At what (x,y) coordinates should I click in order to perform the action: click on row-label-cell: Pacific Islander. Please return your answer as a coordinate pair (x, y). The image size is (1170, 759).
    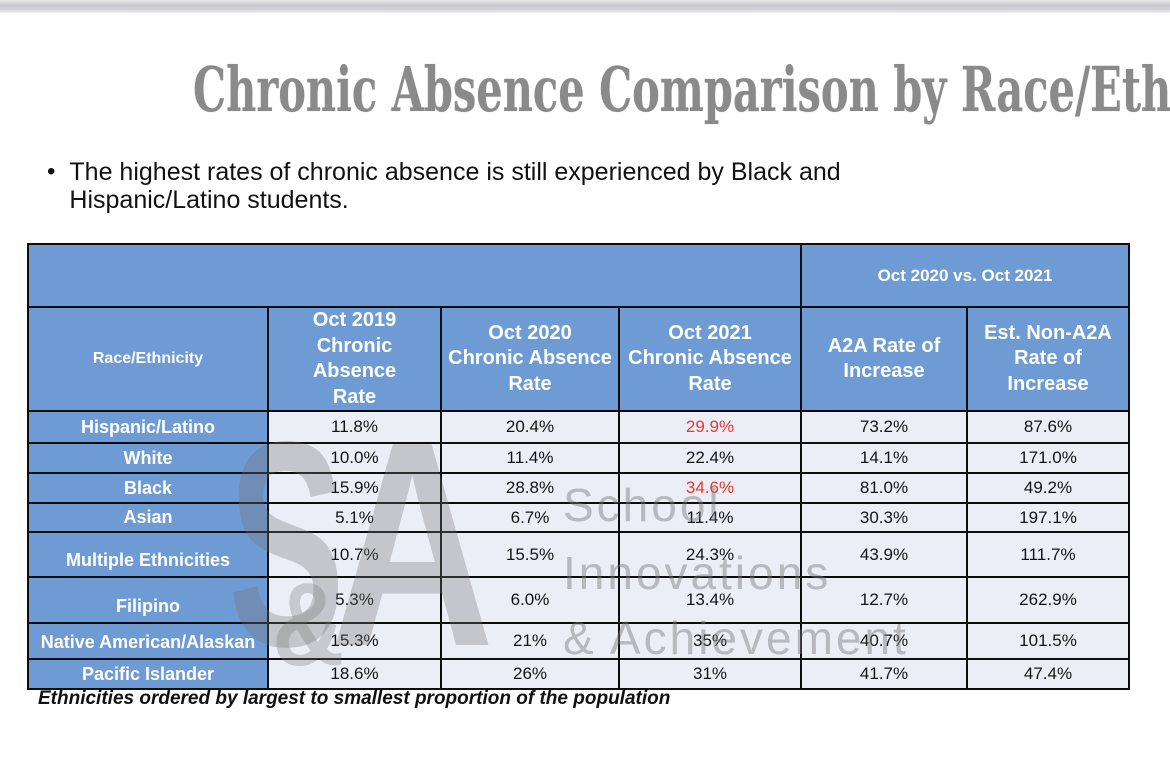
    Looking at the image, I should click on (148, 674).